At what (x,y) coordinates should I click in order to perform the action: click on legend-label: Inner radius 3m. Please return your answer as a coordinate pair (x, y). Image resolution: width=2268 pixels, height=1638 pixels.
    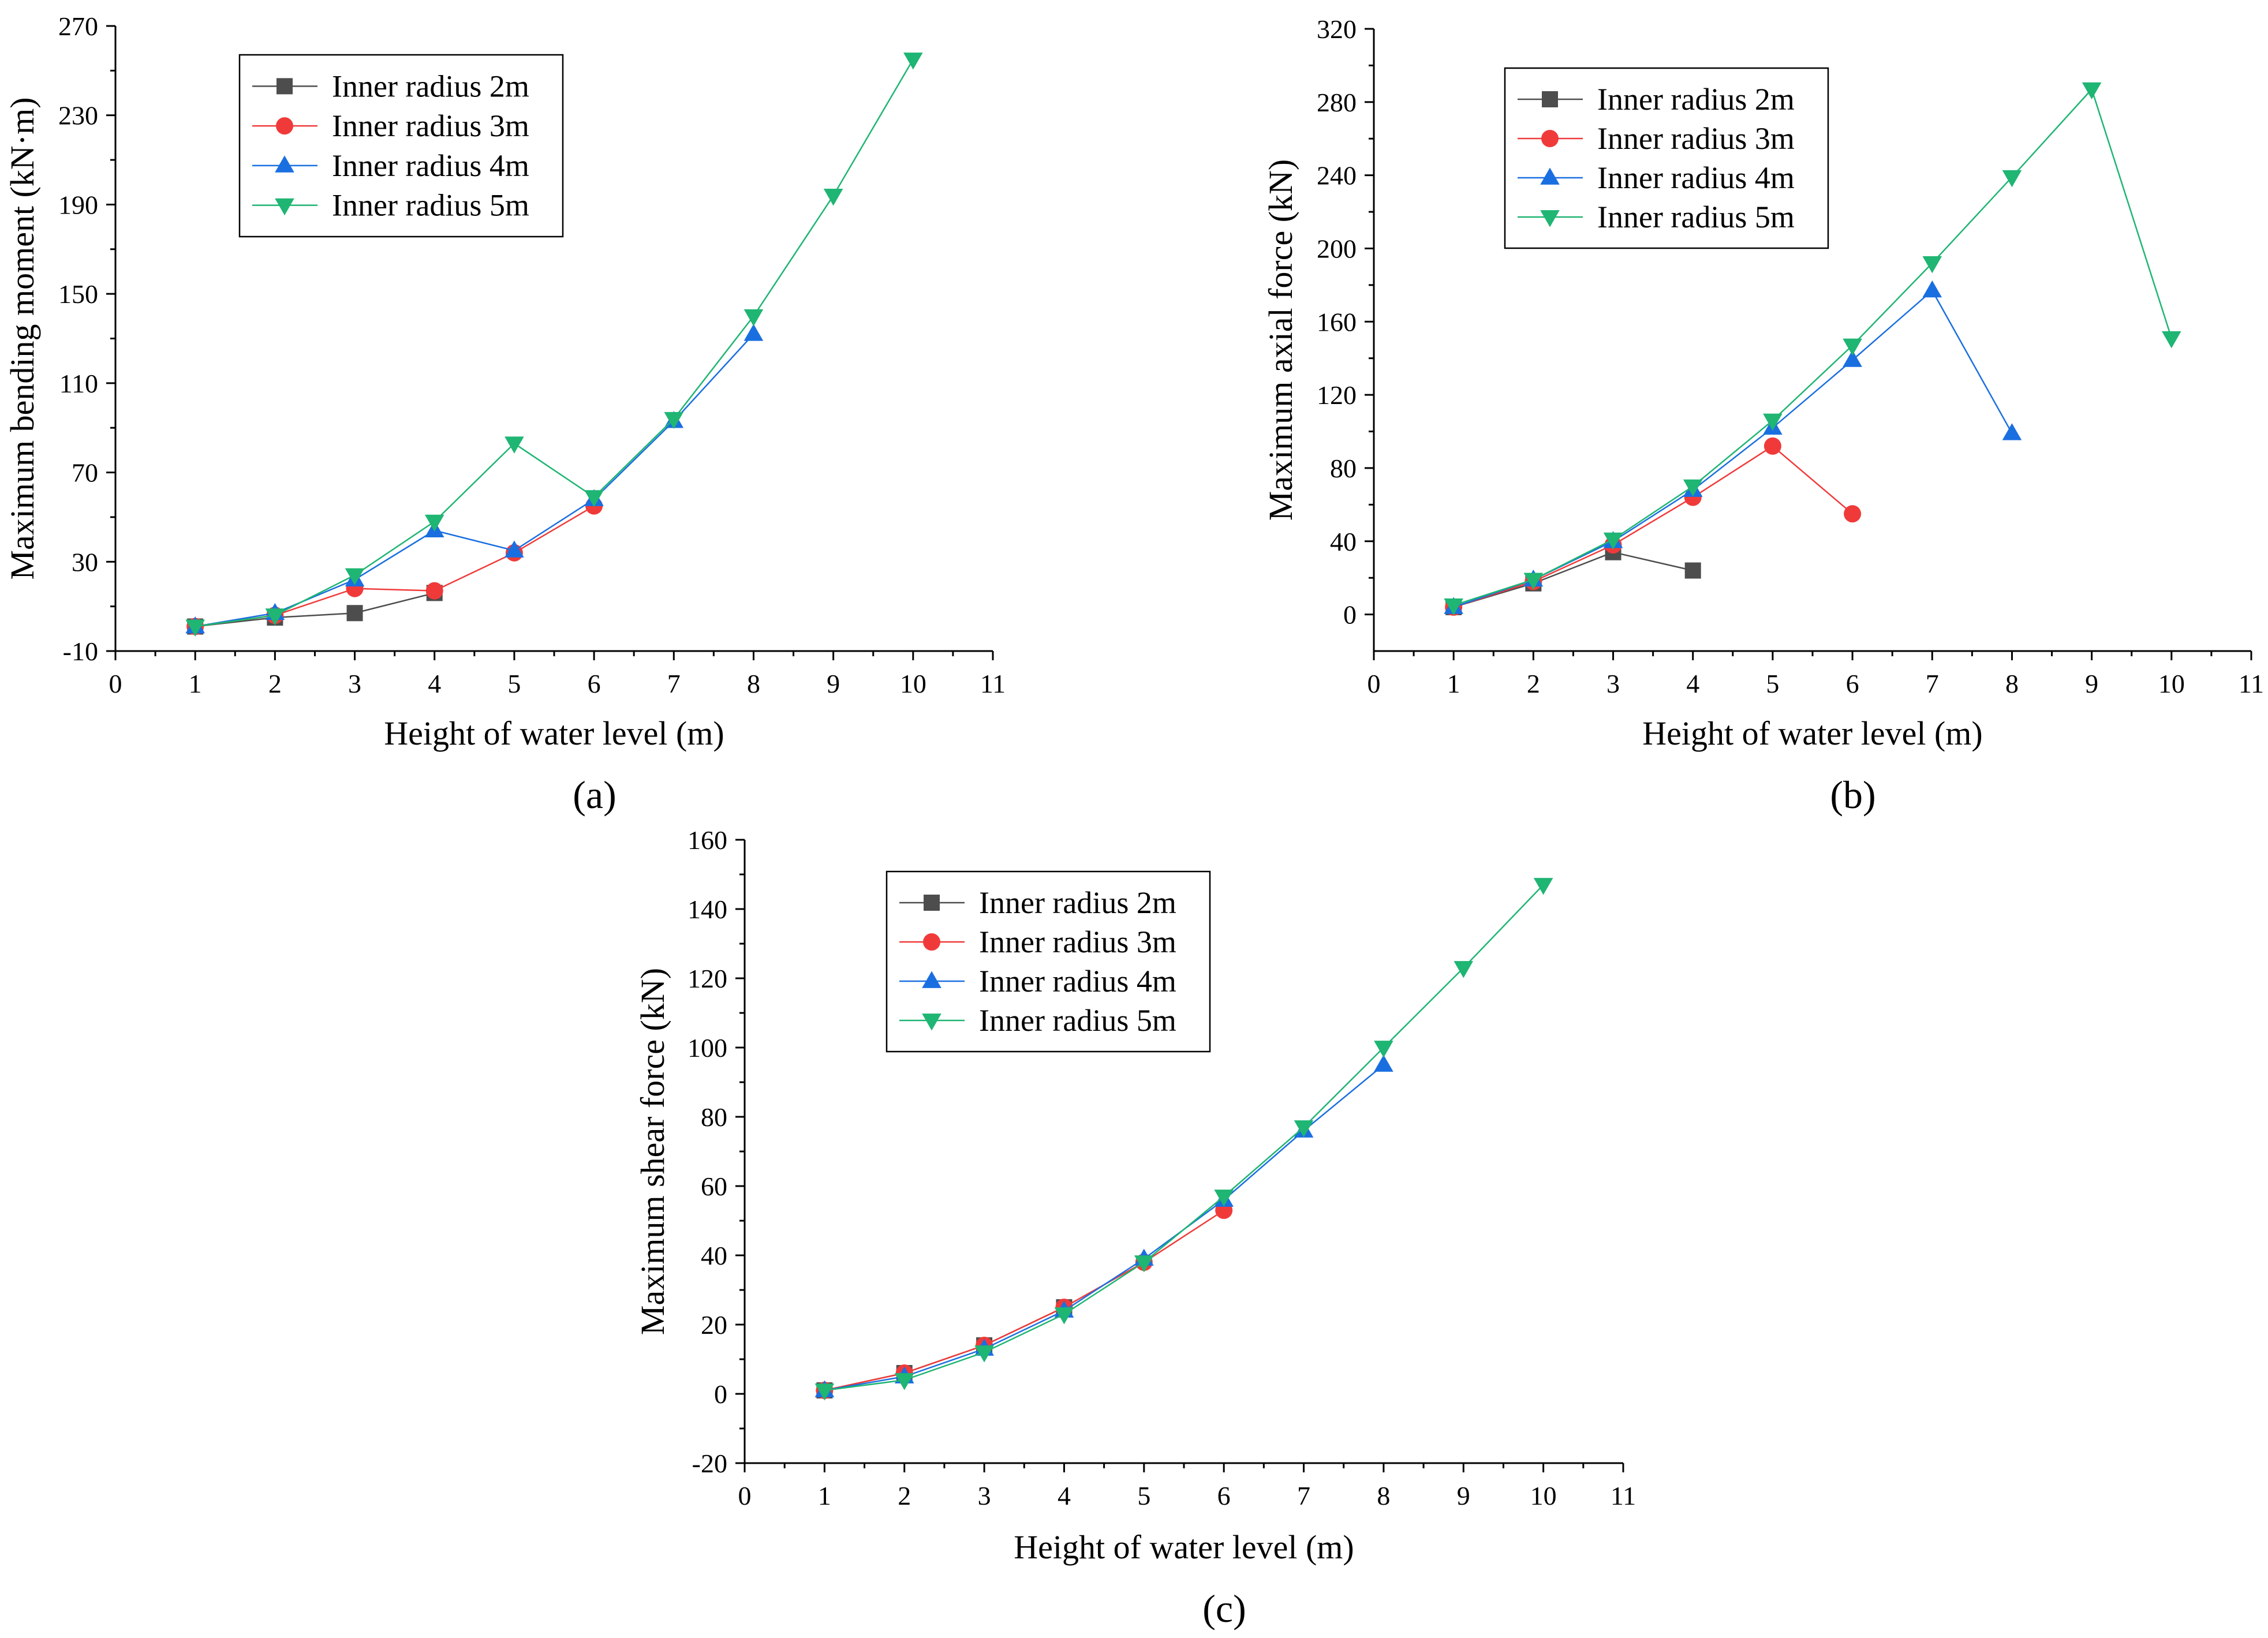
    Looking at the image, I should click on (1077, 942).